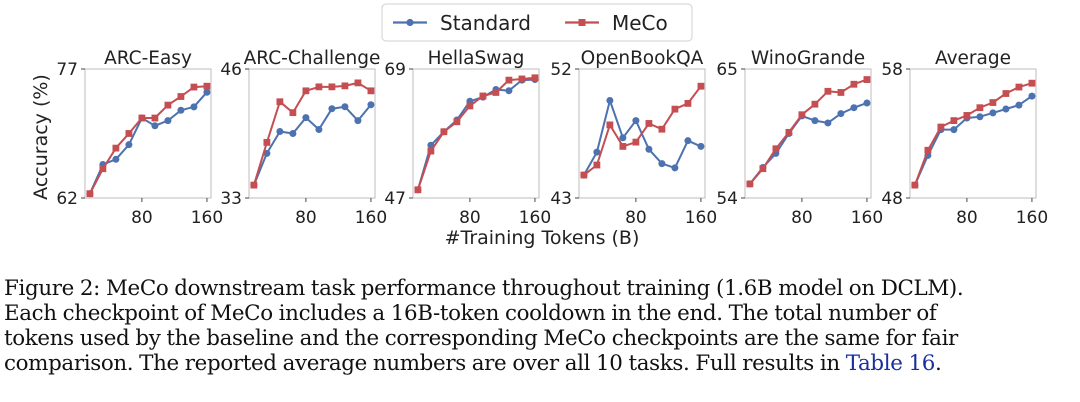 The height and width of the screenshot is (402, 1080). What do you see at coordinates (582, 22) in the screenshot?
I see `legend-meco-marker` at bounding box center [582, 22].